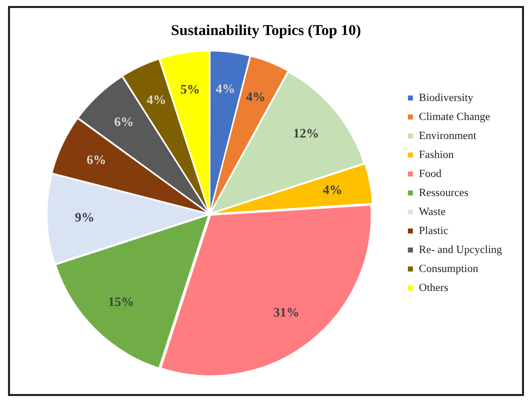 The height and width of the screenshot is (401, 530). I want to click on legend-label: Waste, so click(432, 212).